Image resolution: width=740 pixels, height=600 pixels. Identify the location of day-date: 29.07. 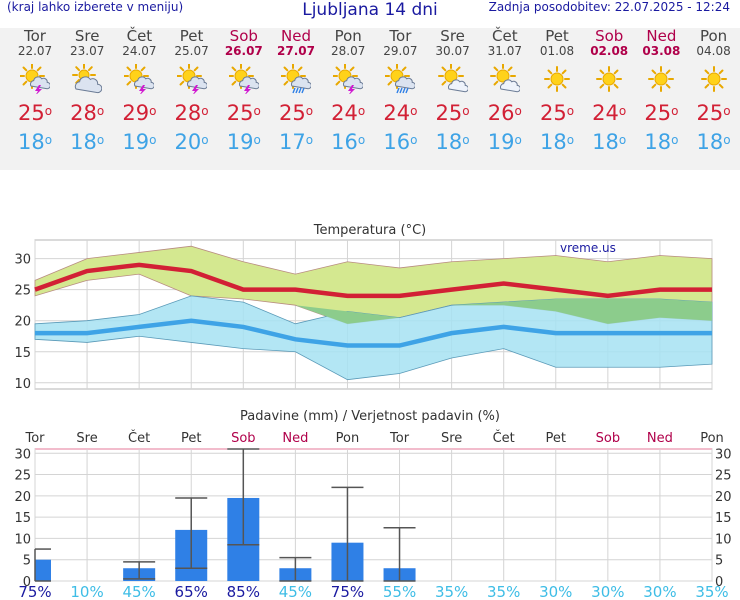
(400, 51).